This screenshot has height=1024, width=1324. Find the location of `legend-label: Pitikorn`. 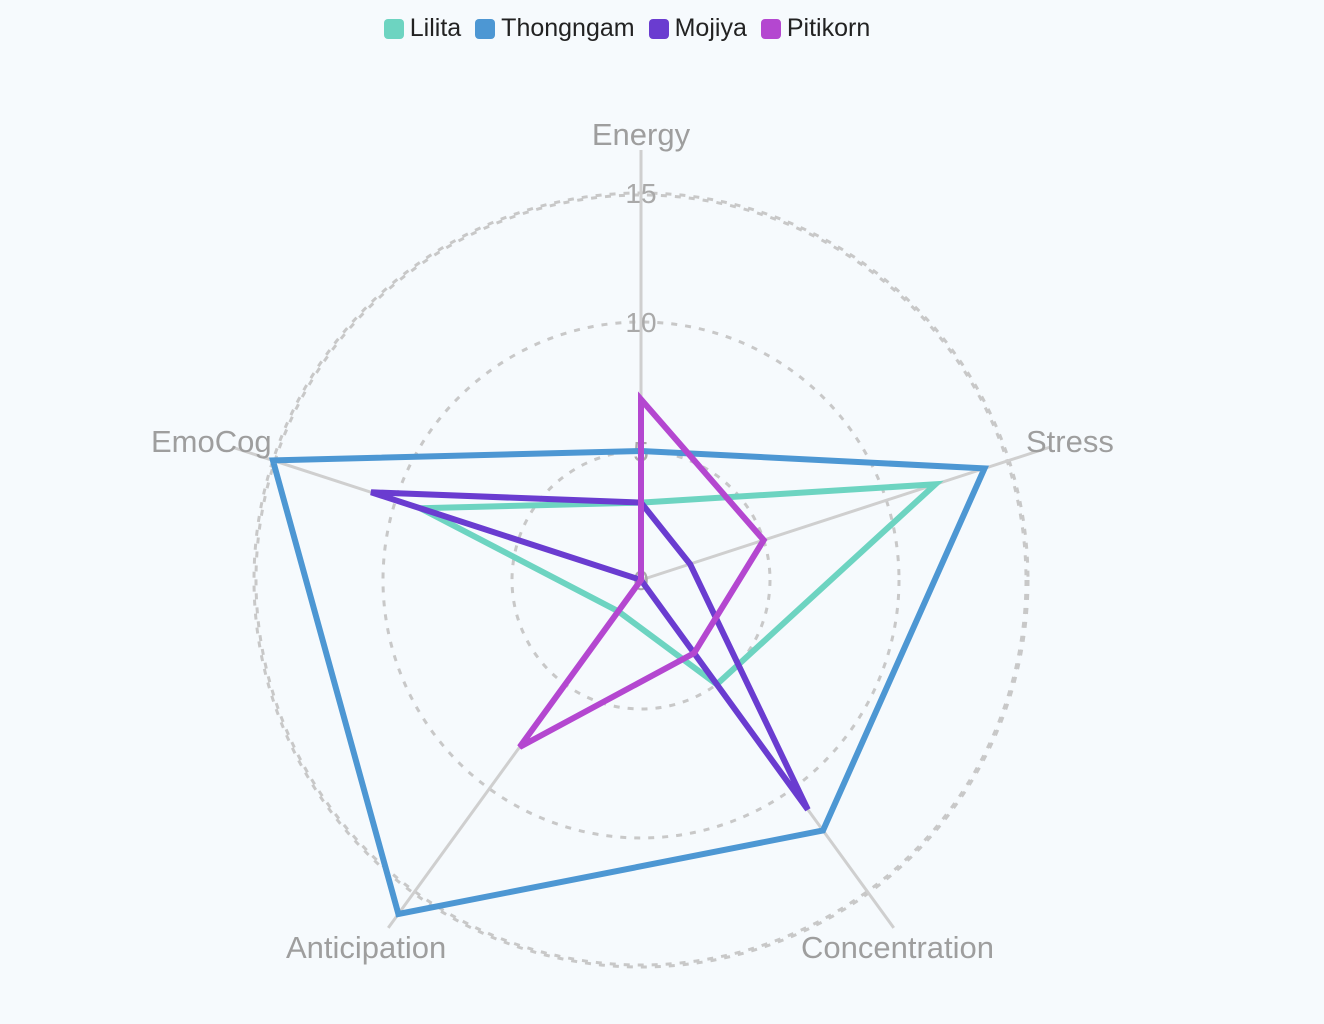

legend-label: Pitikorn is located at coordinates (828, 28).